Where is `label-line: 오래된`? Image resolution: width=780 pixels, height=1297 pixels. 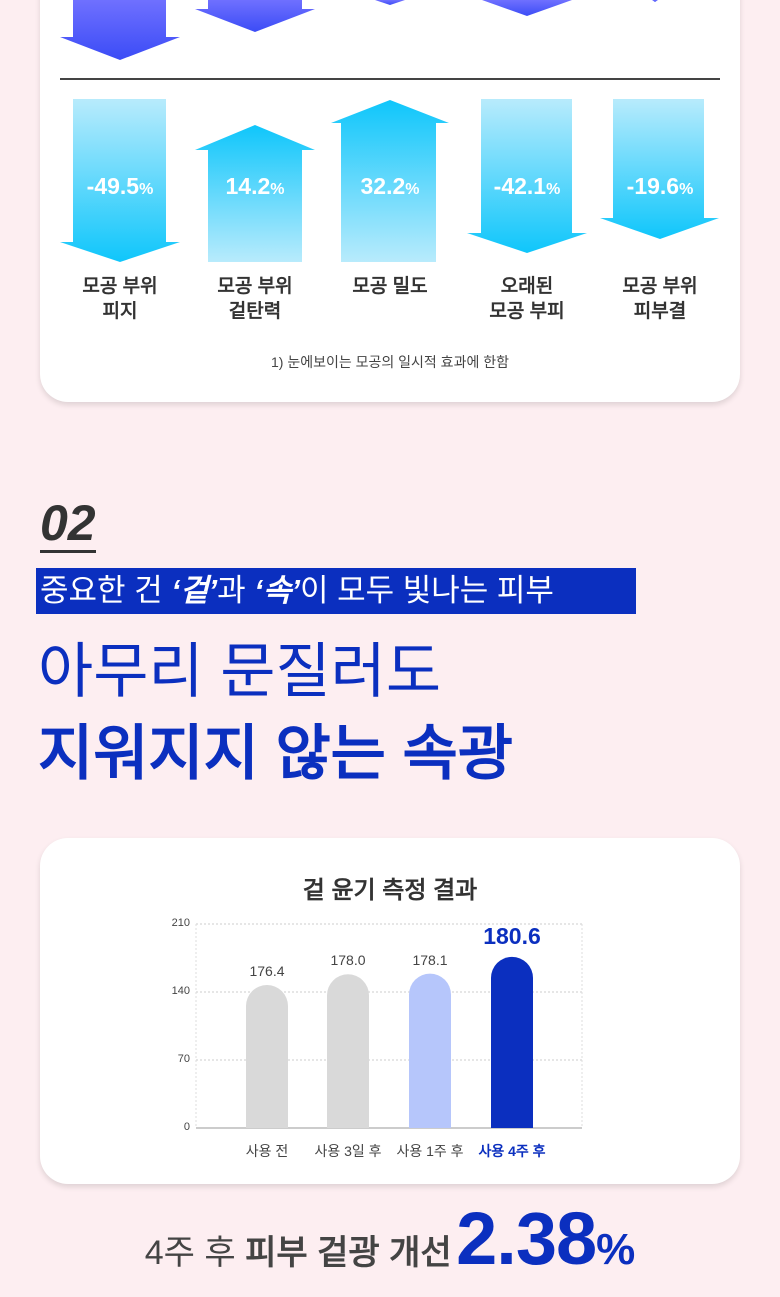
label-line: 오래된 is located at coordinates (527, 286).